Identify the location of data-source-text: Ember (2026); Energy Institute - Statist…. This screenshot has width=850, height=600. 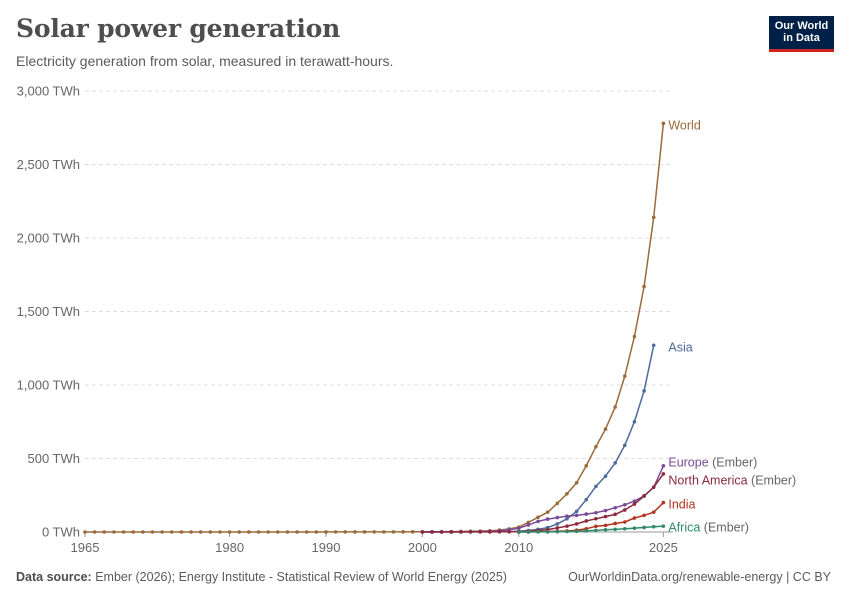
(301, 577).